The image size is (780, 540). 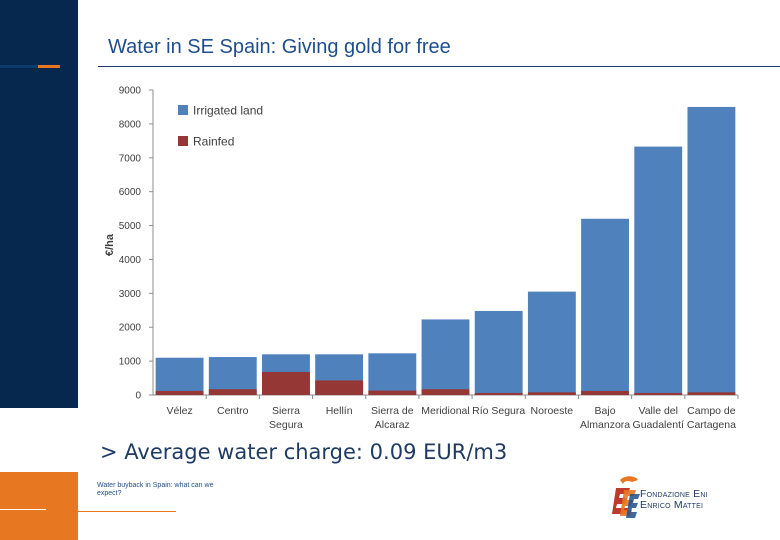 I want to click on x-tick-label: Guadalentí, so click(x=658, y=425).